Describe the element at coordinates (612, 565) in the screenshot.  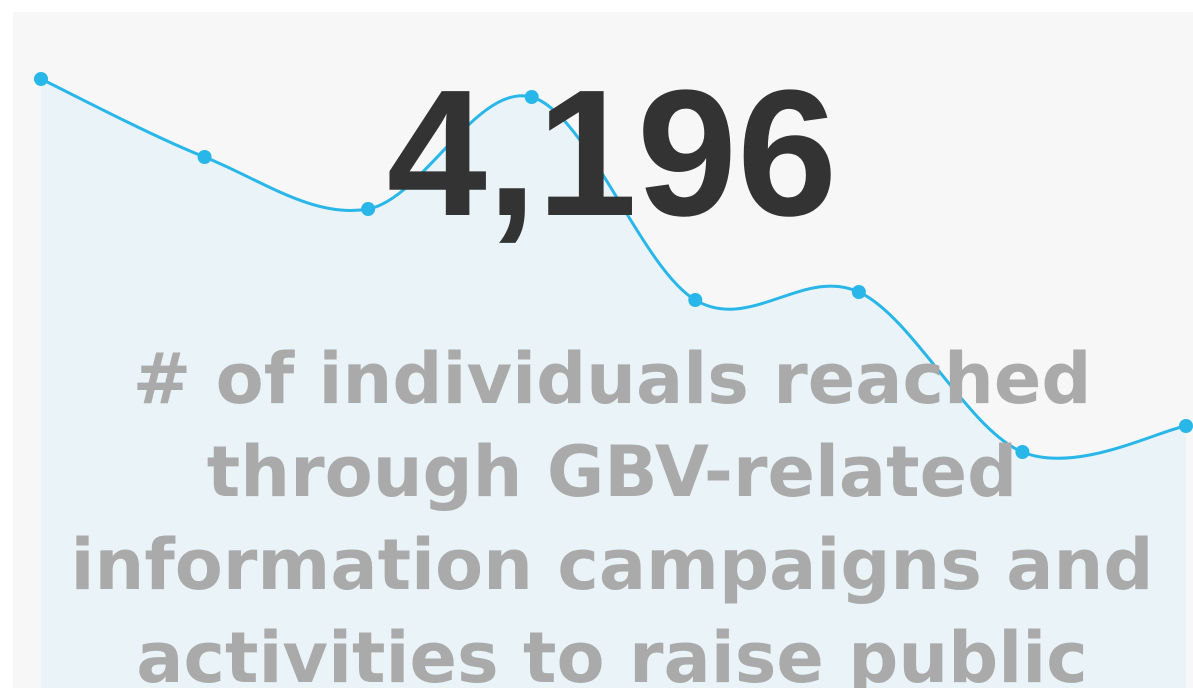
I see `kpi-label-line: information campaigns and` at that location.